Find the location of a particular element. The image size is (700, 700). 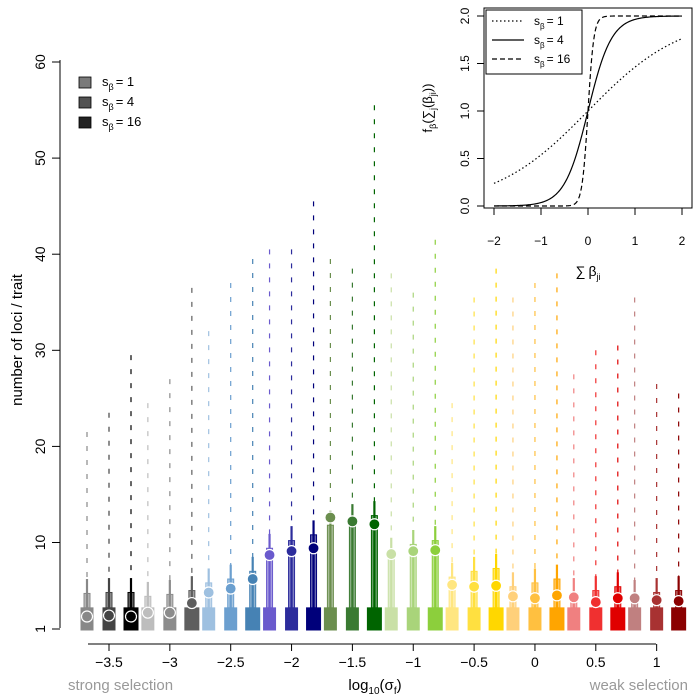

x-tick-label: −1.5 is located at coordinates (353, 662).